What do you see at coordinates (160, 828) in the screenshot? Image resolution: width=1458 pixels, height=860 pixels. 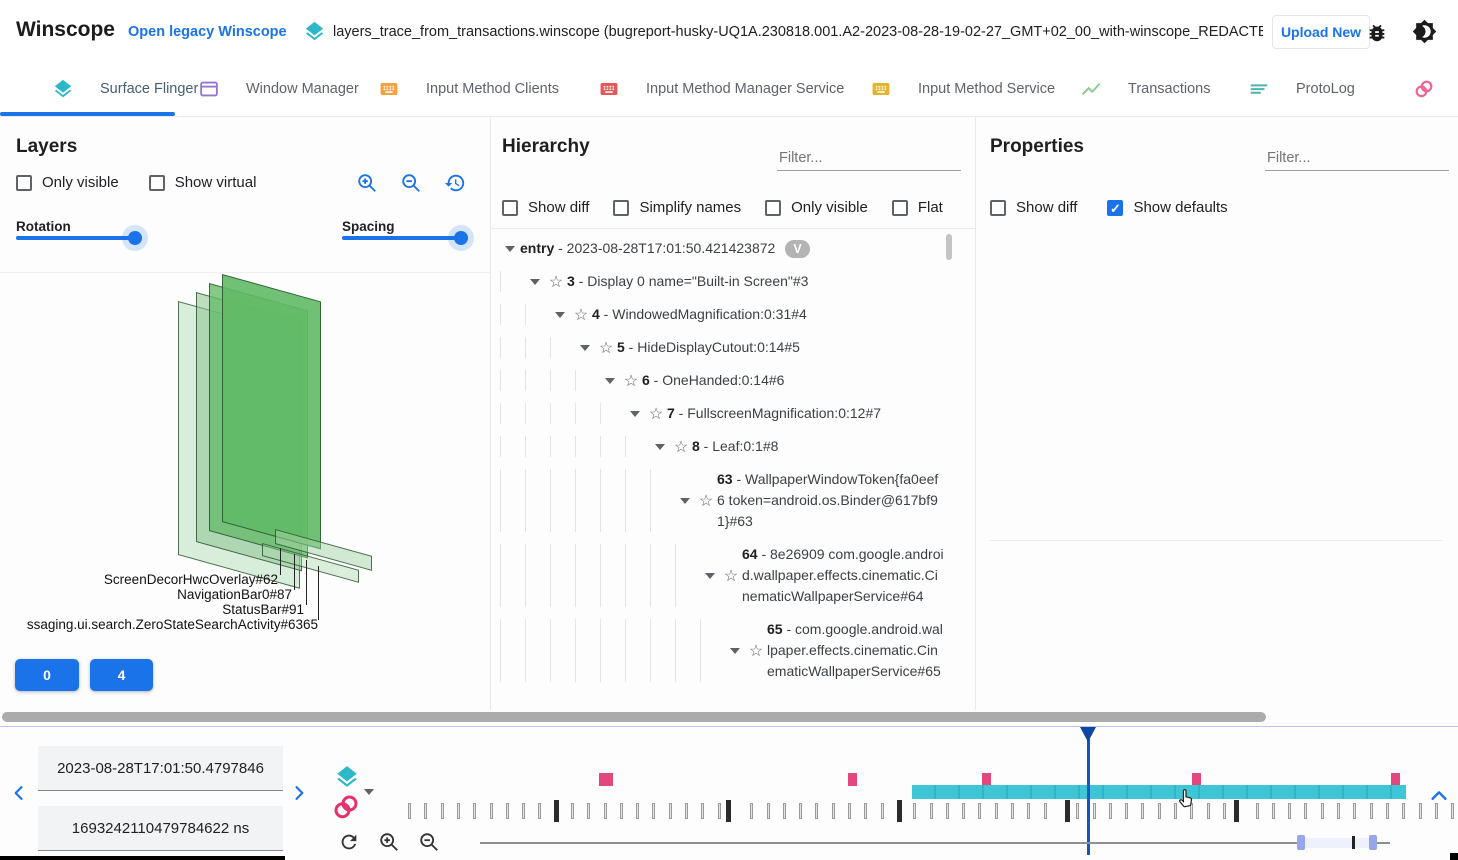 I see `timestamp-ns-input: 1693242110479784622 ns` at bounding box center [160, 828].